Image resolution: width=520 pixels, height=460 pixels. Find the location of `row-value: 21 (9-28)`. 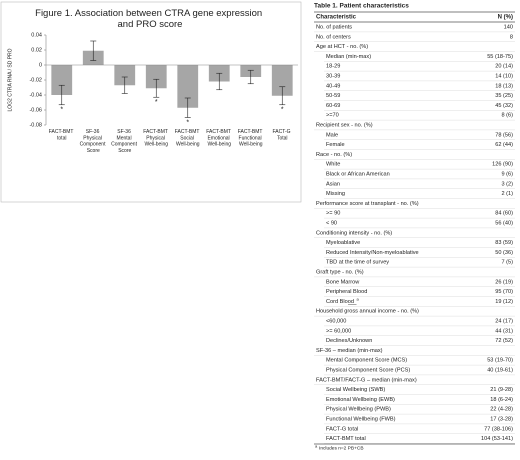

row-value: 21 (9-28) is located at coordinates (501, 390).